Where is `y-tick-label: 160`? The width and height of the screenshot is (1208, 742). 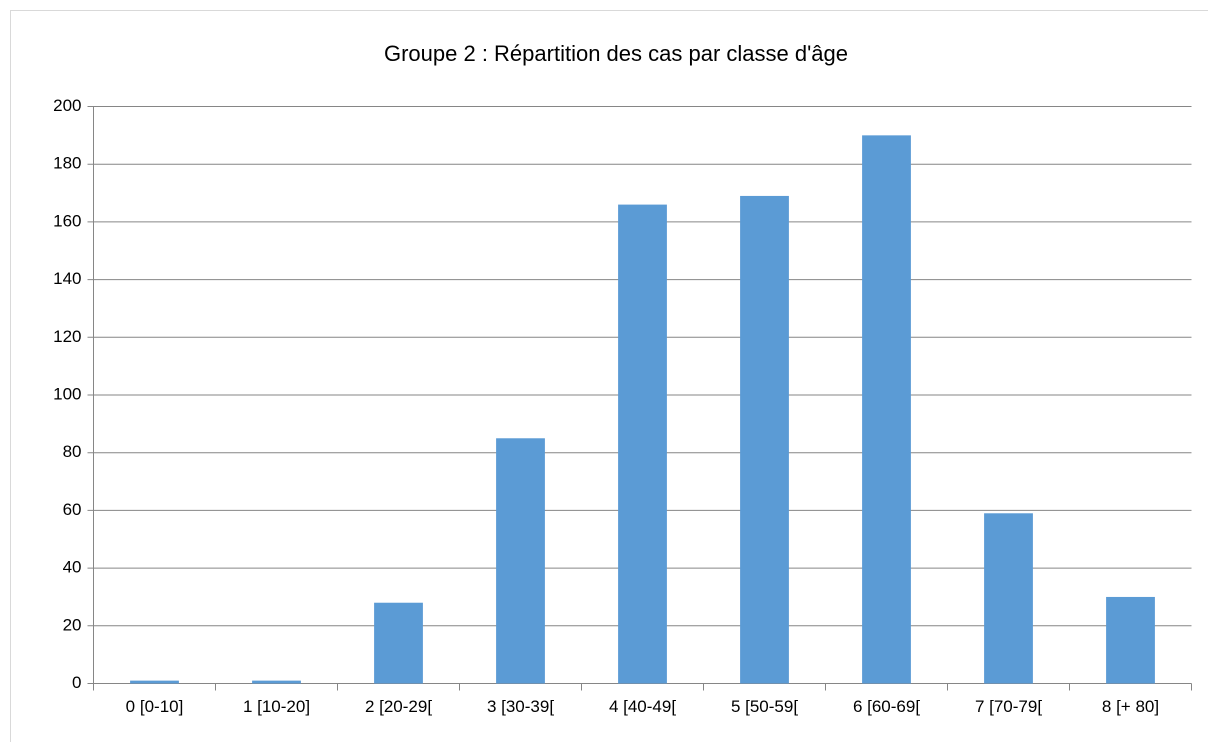 y-tick-label: 160 is located at coordinates (67, 220).